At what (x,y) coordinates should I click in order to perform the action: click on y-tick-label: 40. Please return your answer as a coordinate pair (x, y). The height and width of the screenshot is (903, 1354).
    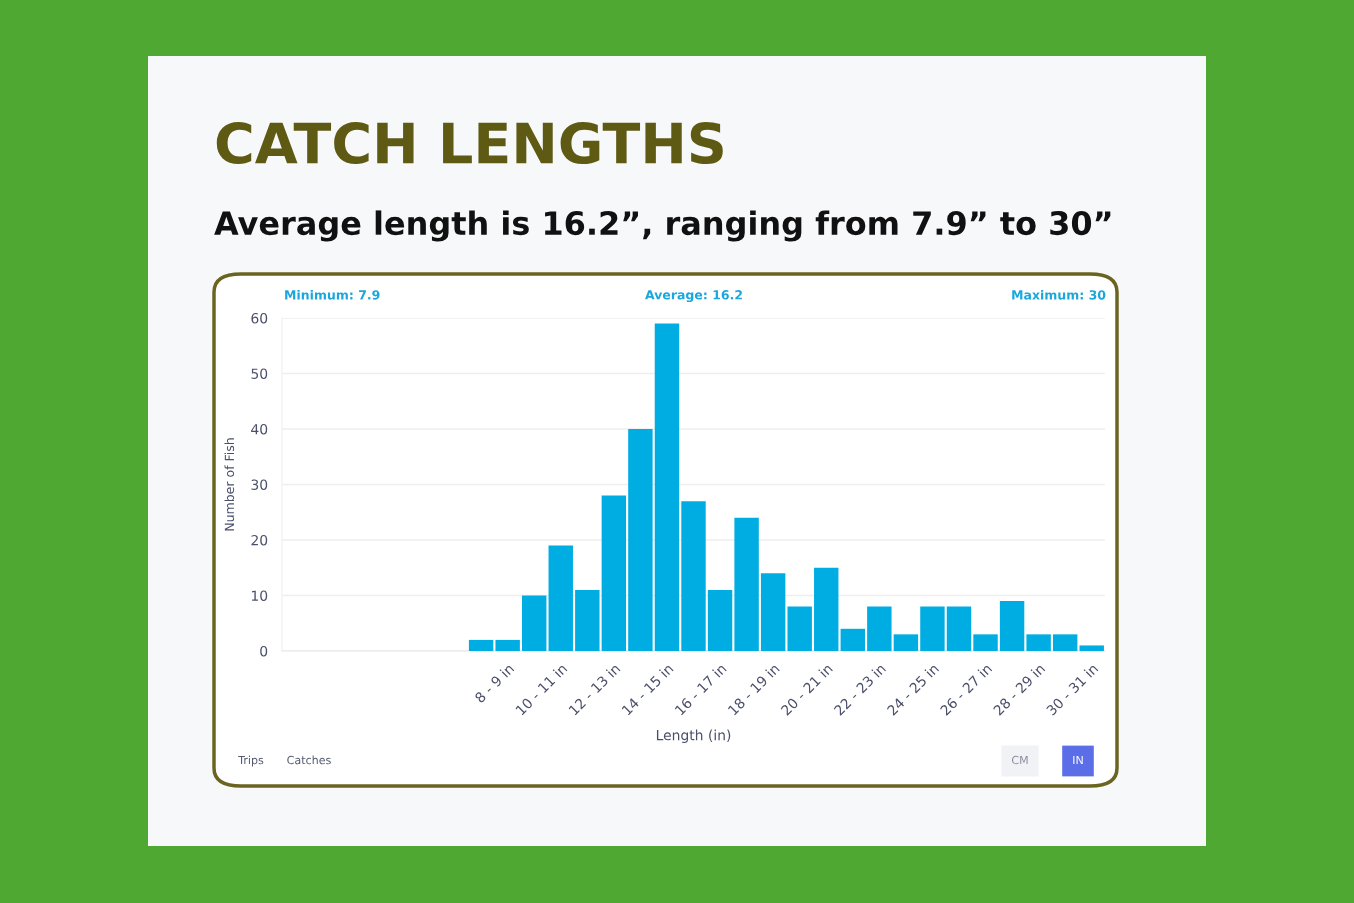
    Looking at the image, I should click on (259, 429).